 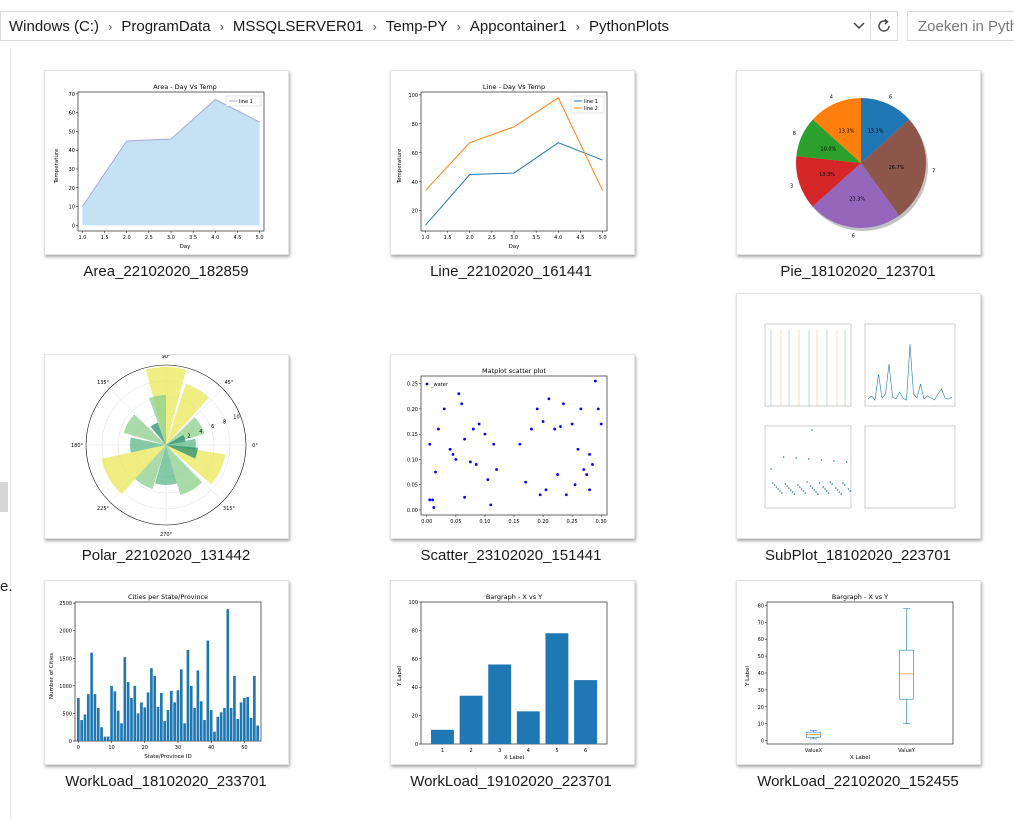 I want to click on refresh-button, so click(x=883, y=26).